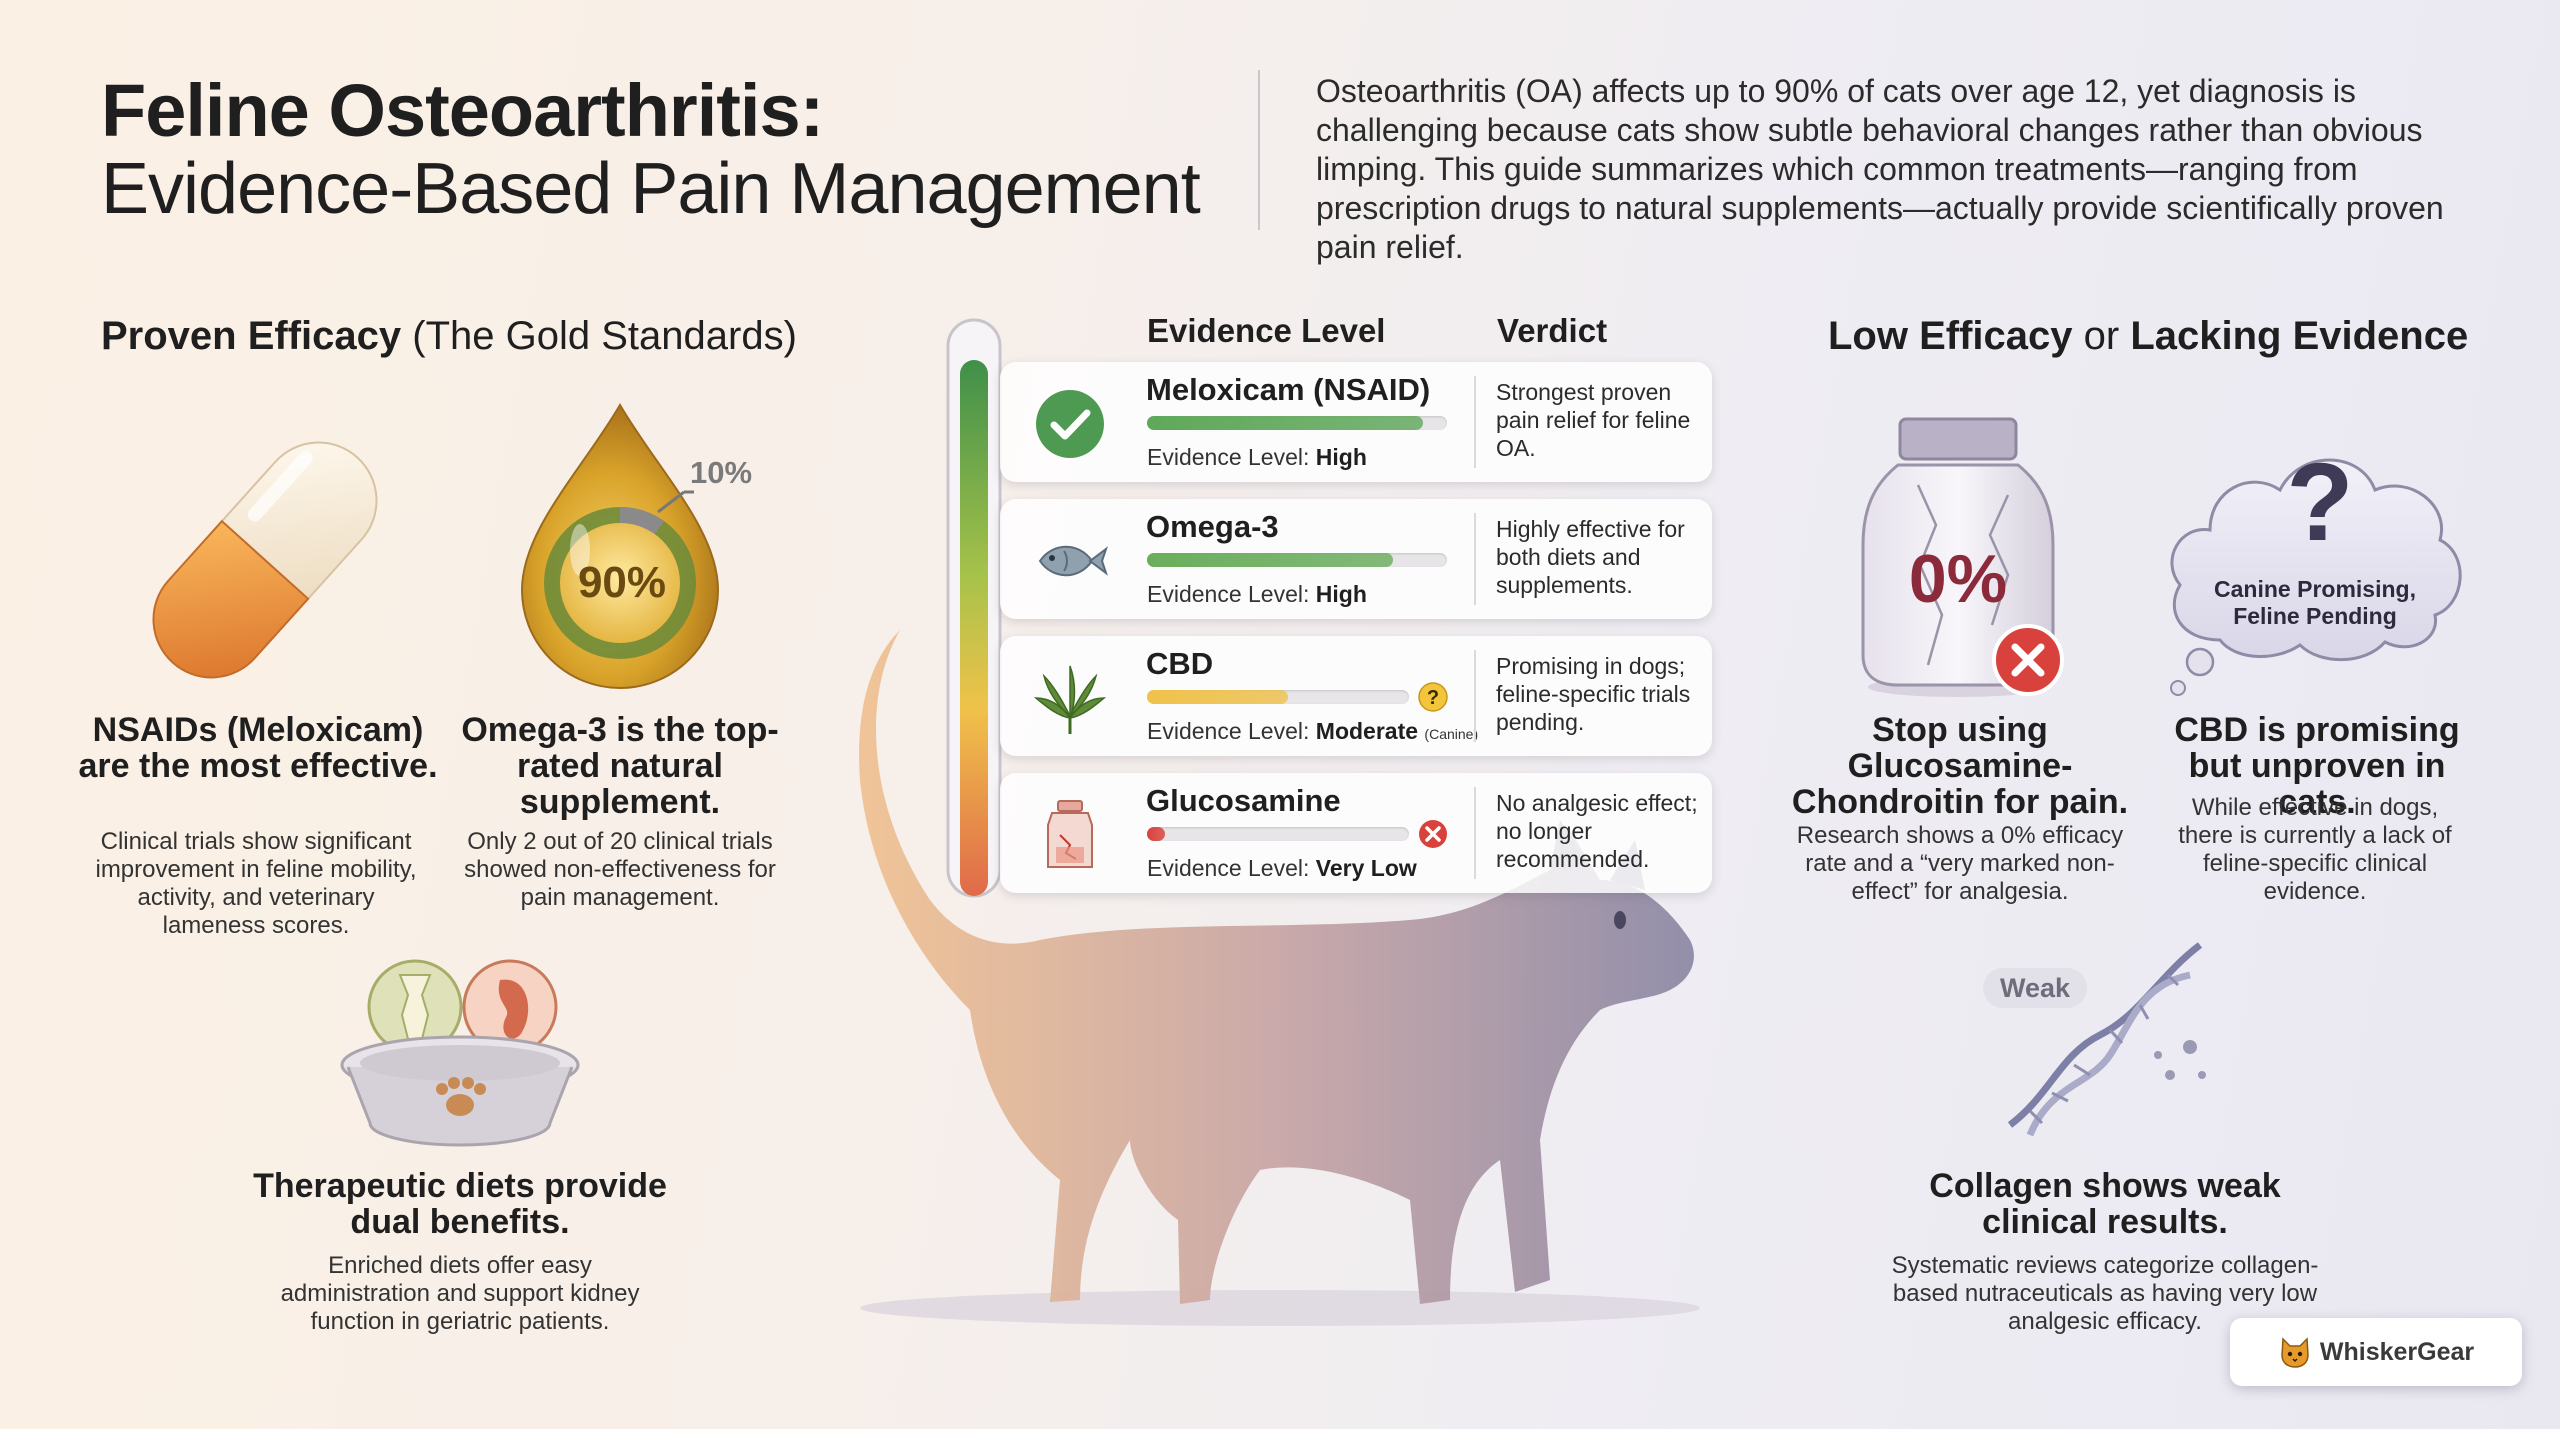 This screenshot has width=2560, height=1429. I want to click on cloud-text: Canine Promising, Feline Pending, so click(2315, 602).